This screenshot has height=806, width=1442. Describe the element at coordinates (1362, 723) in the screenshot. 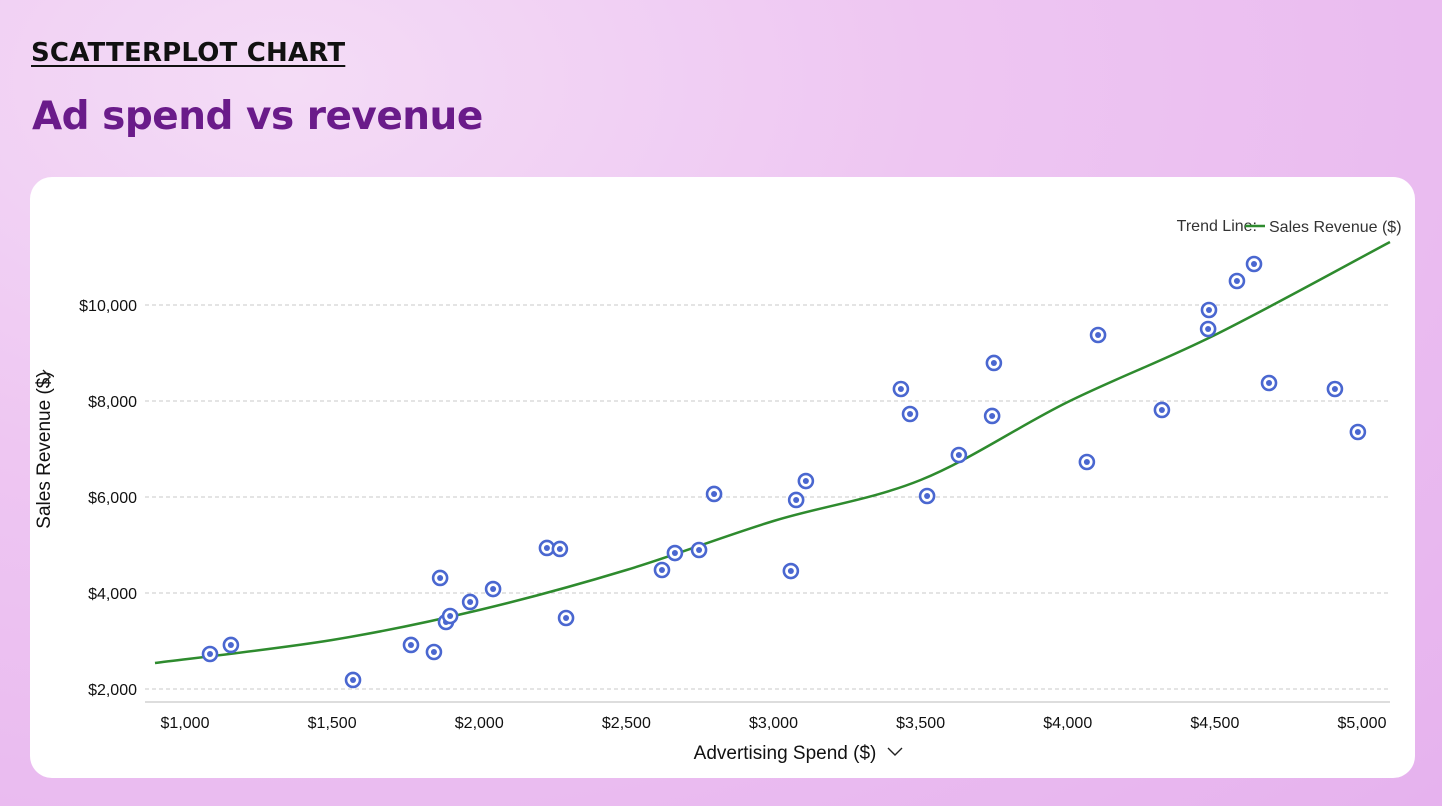

I see `x-tick-label: $5,000` at that location.